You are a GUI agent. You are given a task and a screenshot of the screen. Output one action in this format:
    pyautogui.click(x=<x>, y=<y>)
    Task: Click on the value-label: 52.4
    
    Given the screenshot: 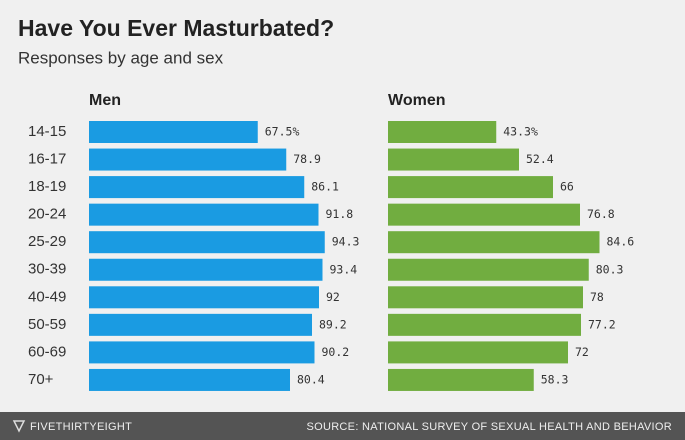 What is the action you would take?
    pyautogui.click(x=540, y=159)
    